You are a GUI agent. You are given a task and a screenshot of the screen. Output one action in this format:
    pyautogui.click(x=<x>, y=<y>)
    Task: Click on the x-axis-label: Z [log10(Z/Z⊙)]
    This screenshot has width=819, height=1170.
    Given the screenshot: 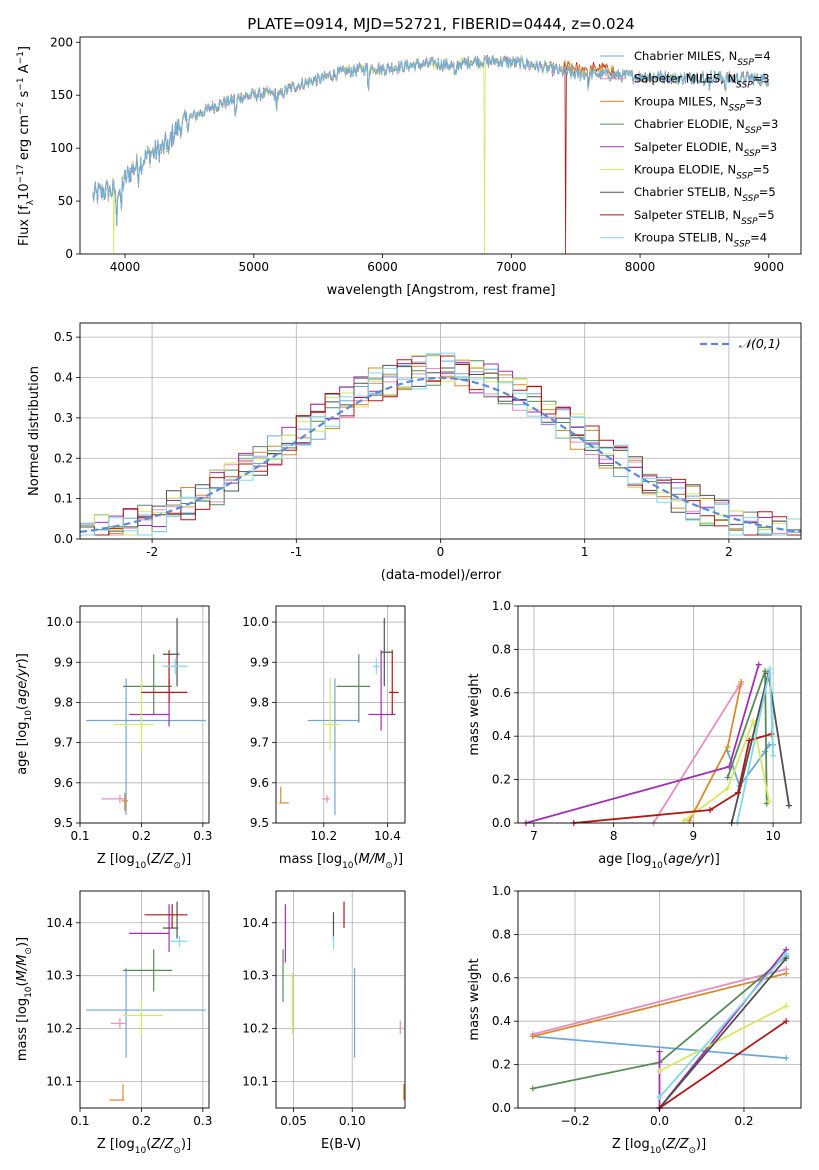 What is the action you would take?
    pyautogui.click(x=659, y=1146)
    